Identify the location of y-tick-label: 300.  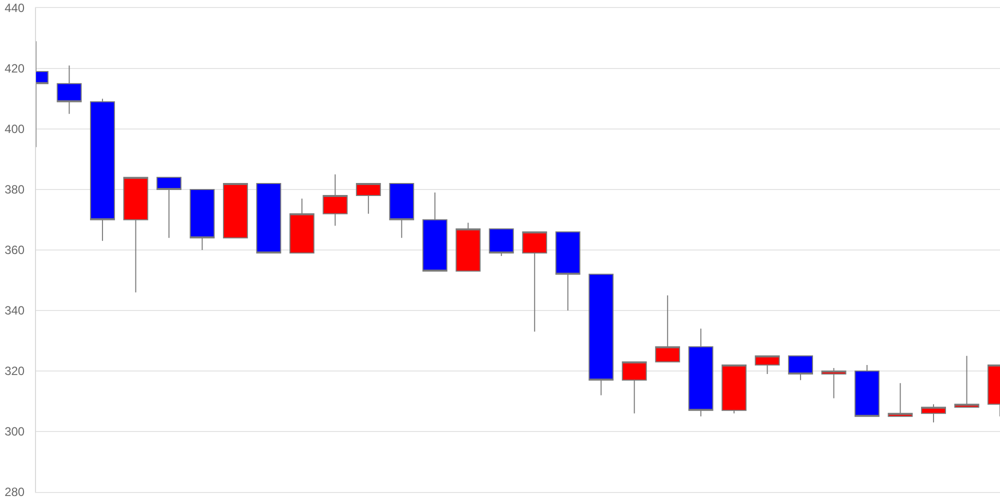
(14, 431).